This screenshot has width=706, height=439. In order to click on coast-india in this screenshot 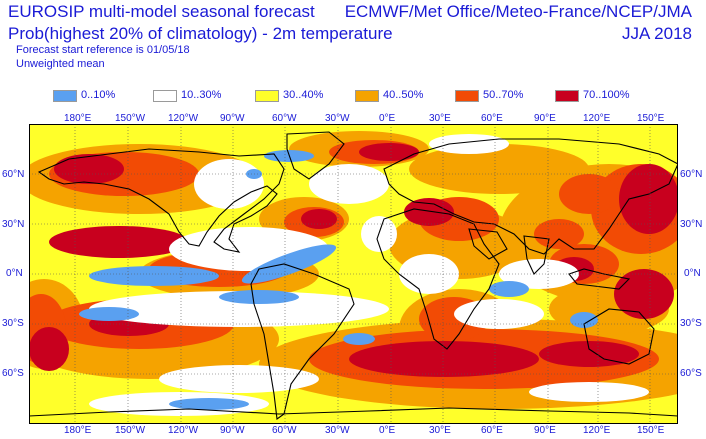, I will do `click(536, 255)`.